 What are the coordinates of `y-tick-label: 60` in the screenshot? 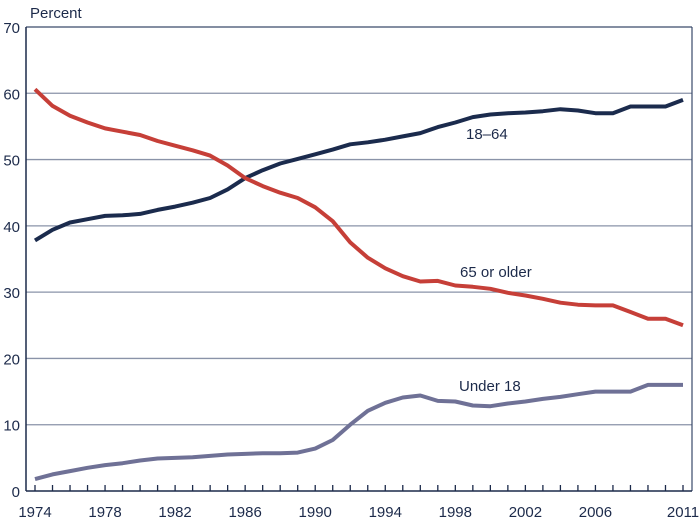 It's located at (11, 94).